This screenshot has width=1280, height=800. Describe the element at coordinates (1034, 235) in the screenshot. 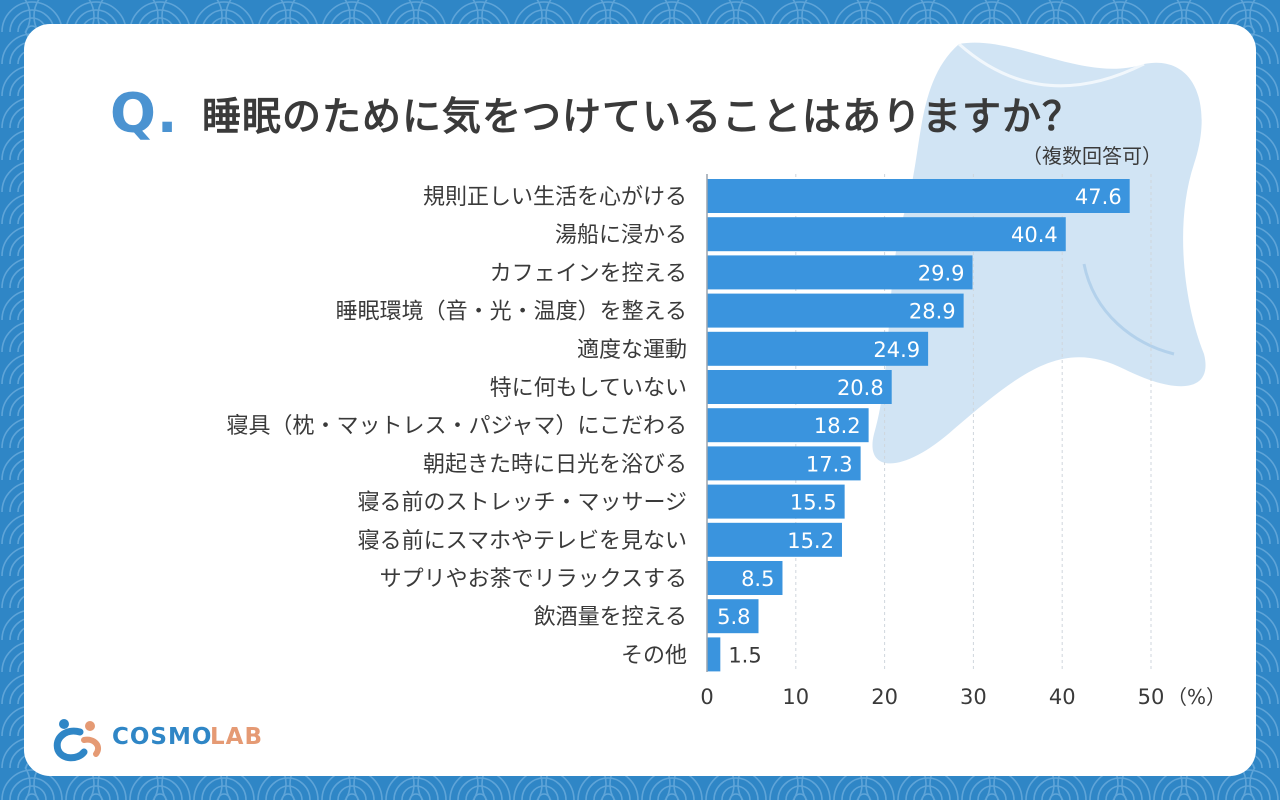

I see `value-label-1: 40.4` at that location.